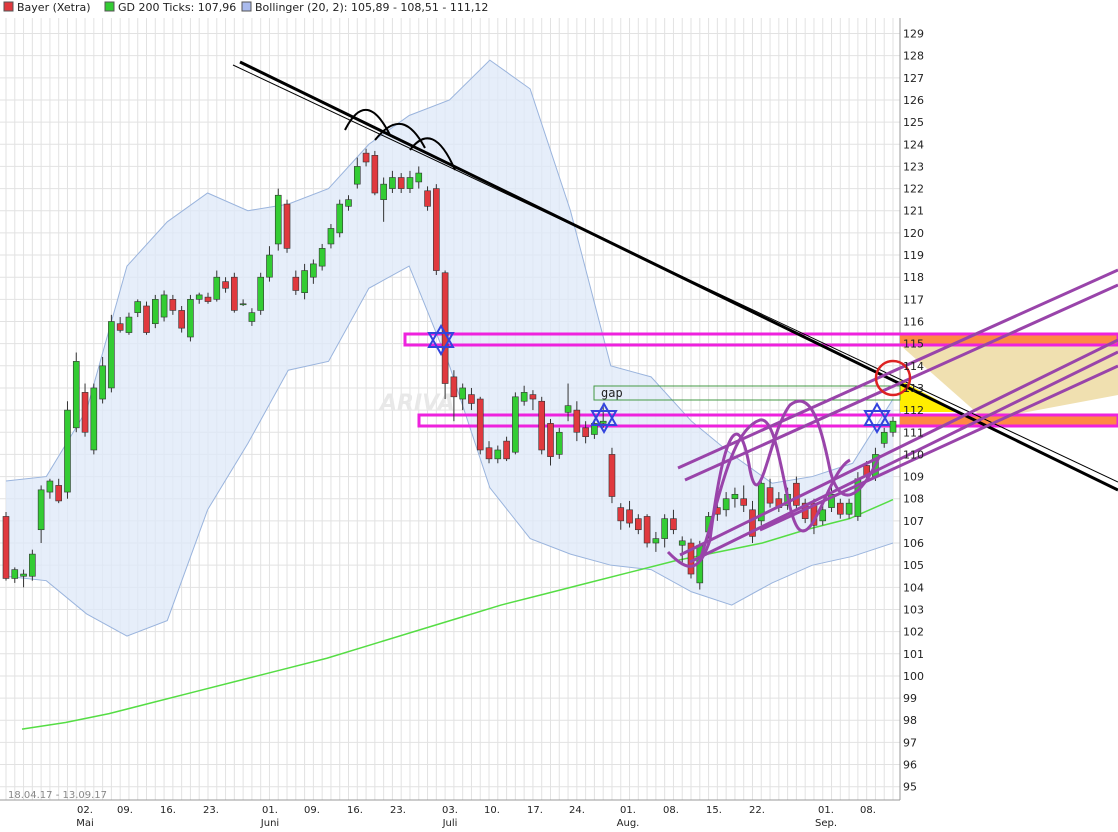 Image resolution: width=1118 pixels, height=832 pixels. What do you see at coordinates (913, 499) in the screenshot?
I see `y-tick-label: 108` at bounding box center [913, 499].